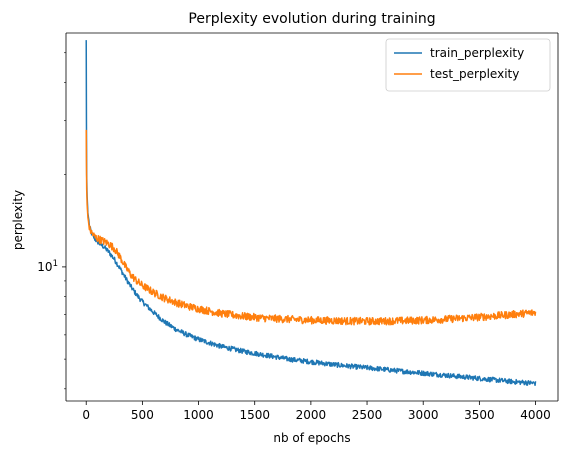  I want to click on x-tick-label: 3500, so click(479, 415).